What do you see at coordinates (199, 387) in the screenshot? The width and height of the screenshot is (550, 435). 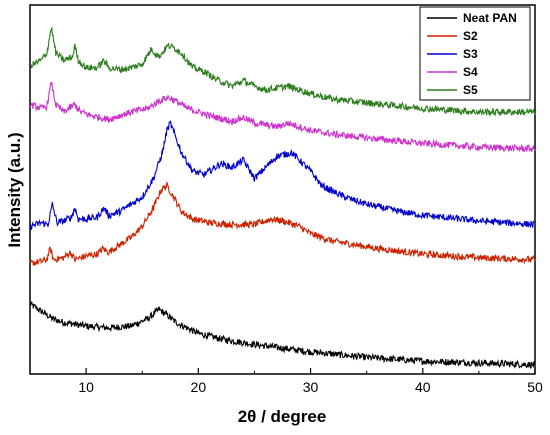 I see `x-tick-label-20: 20` at bounding box center [199, 387].